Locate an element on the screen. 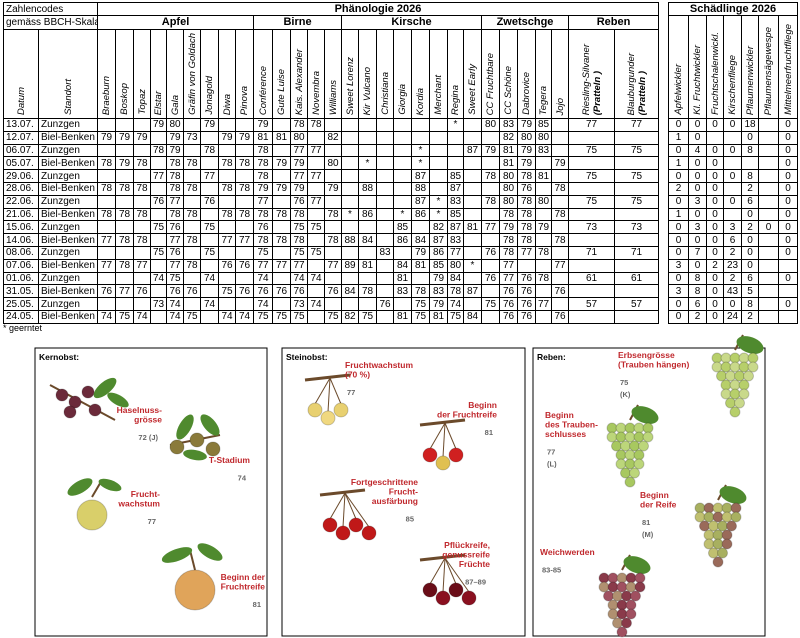 The width and height of the screenshot is (800, 638). footnote: * geerntet is located at coordinates (23, 328).